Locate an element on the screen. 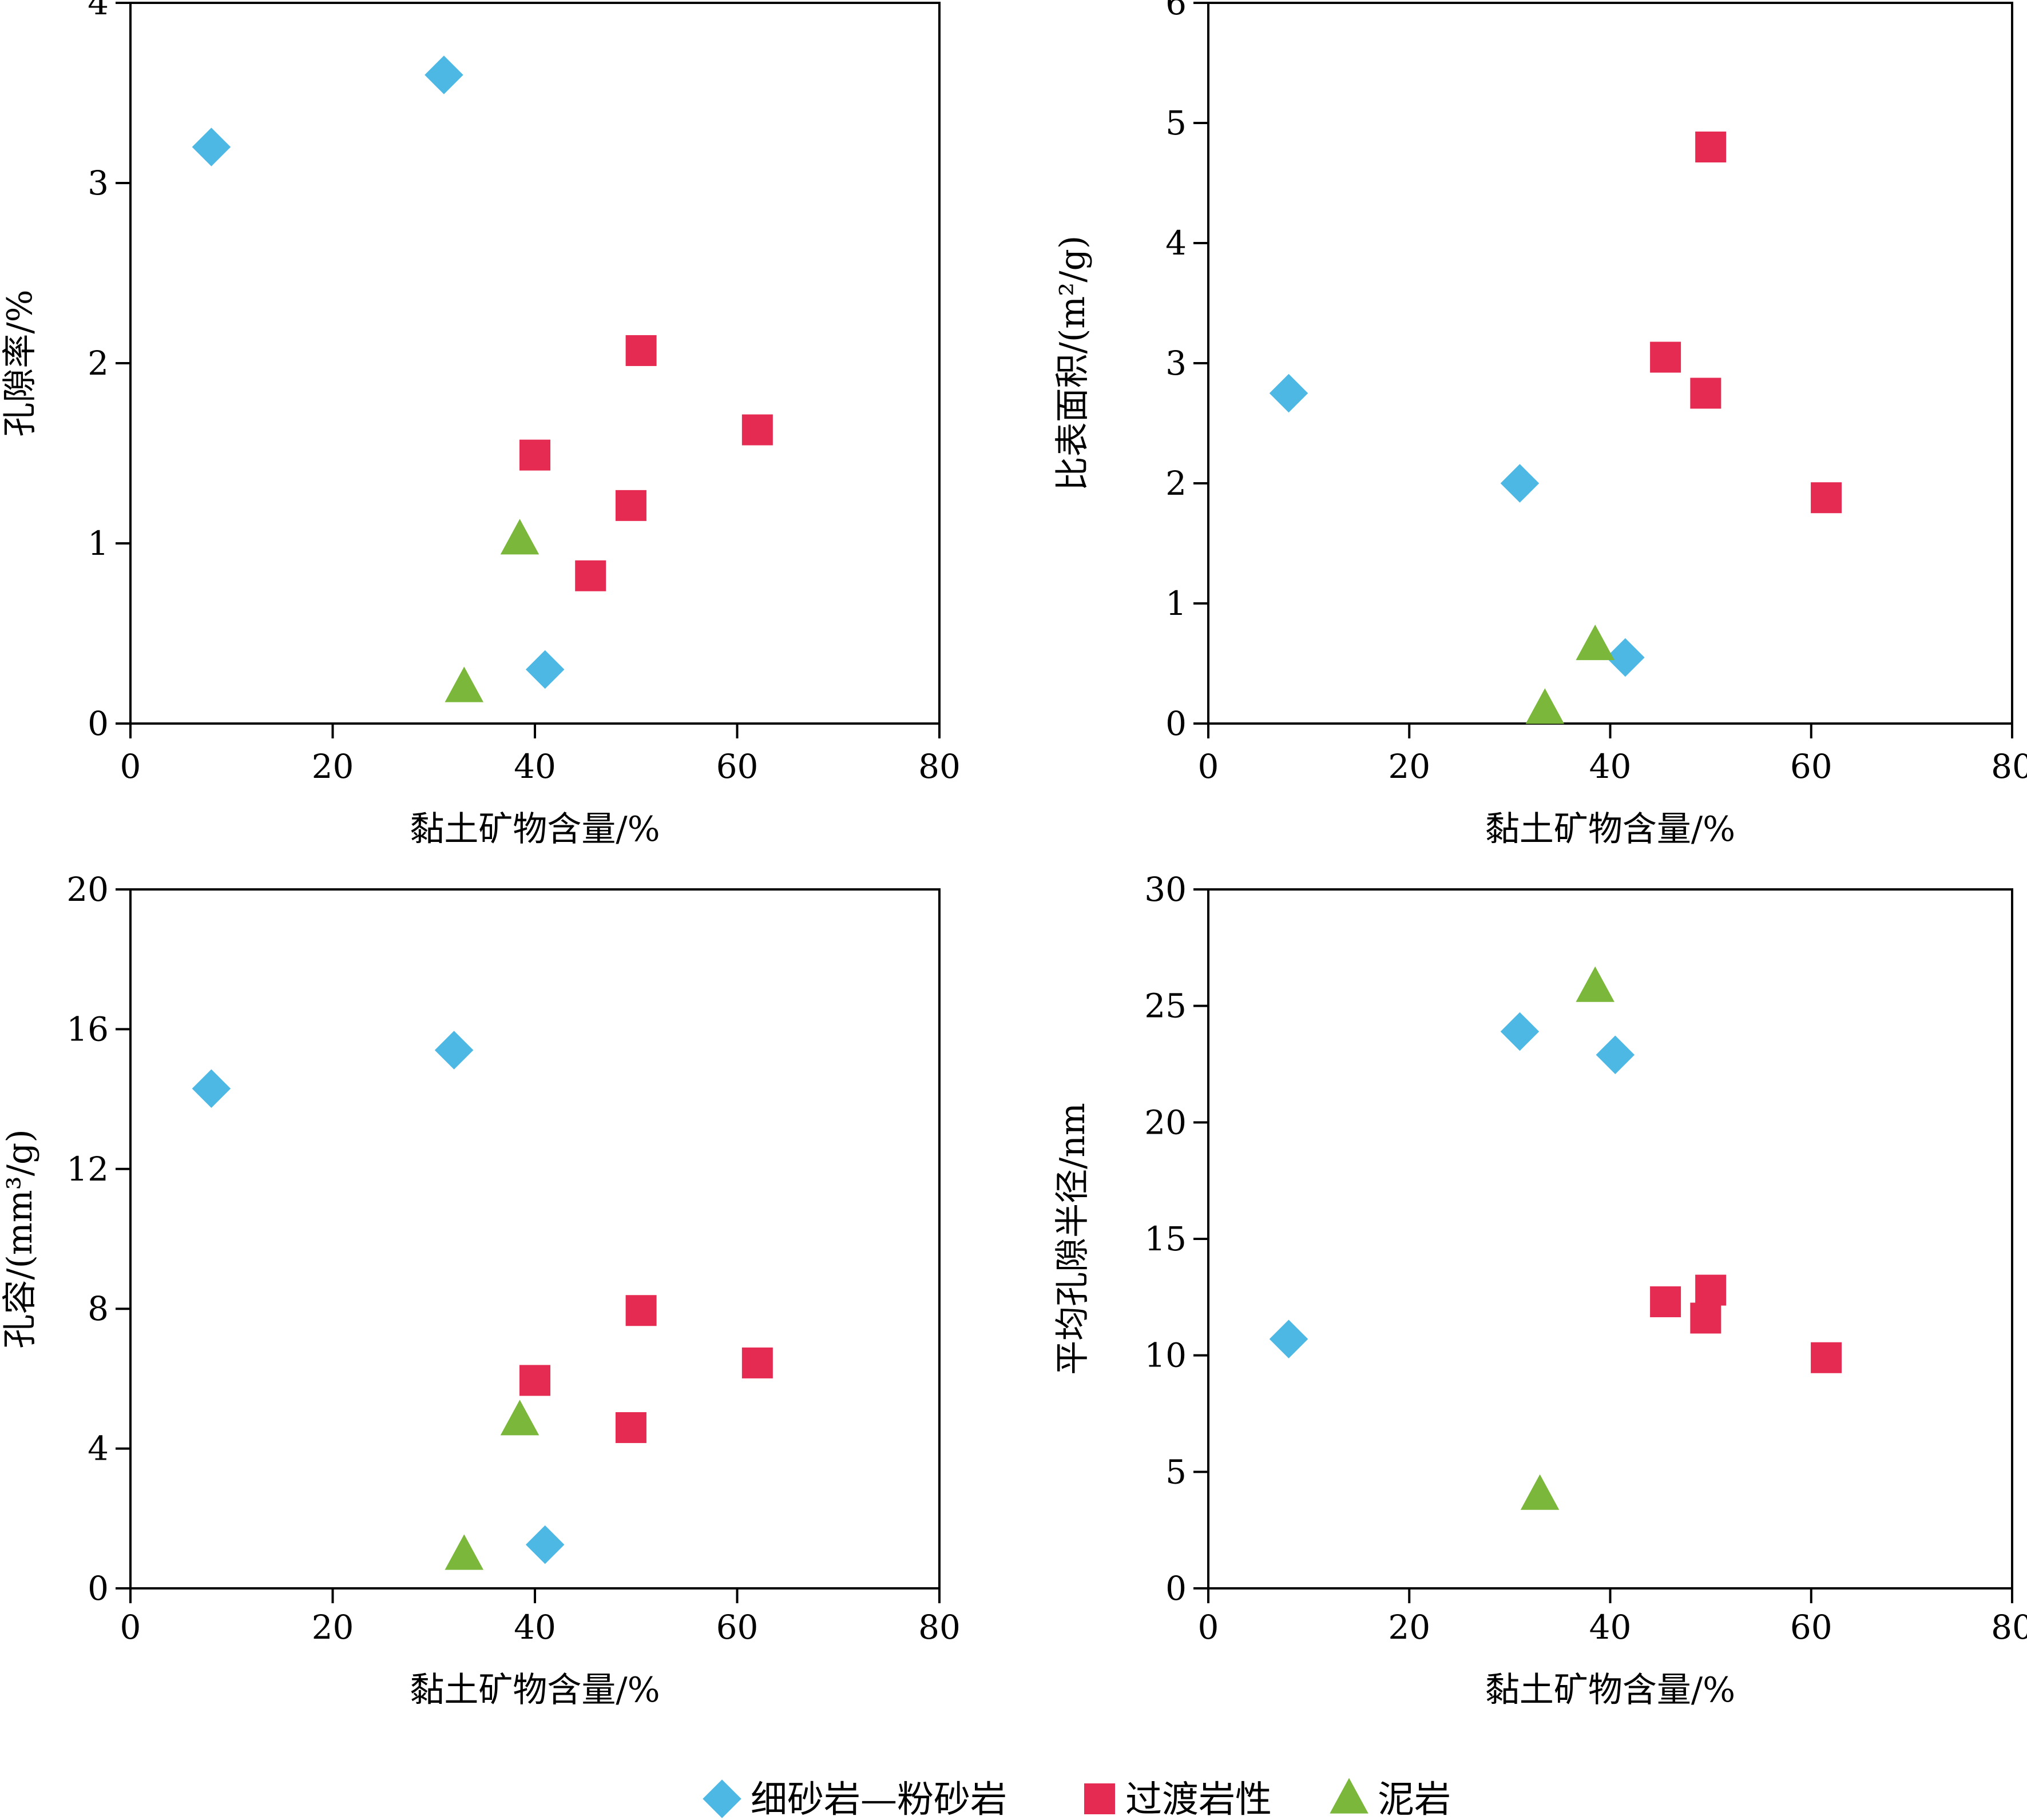 Image resolution: width=2027 pixels, height=1820 pixels. y-axis-title: 孔隙率/% is located at coordinates (20, 363).